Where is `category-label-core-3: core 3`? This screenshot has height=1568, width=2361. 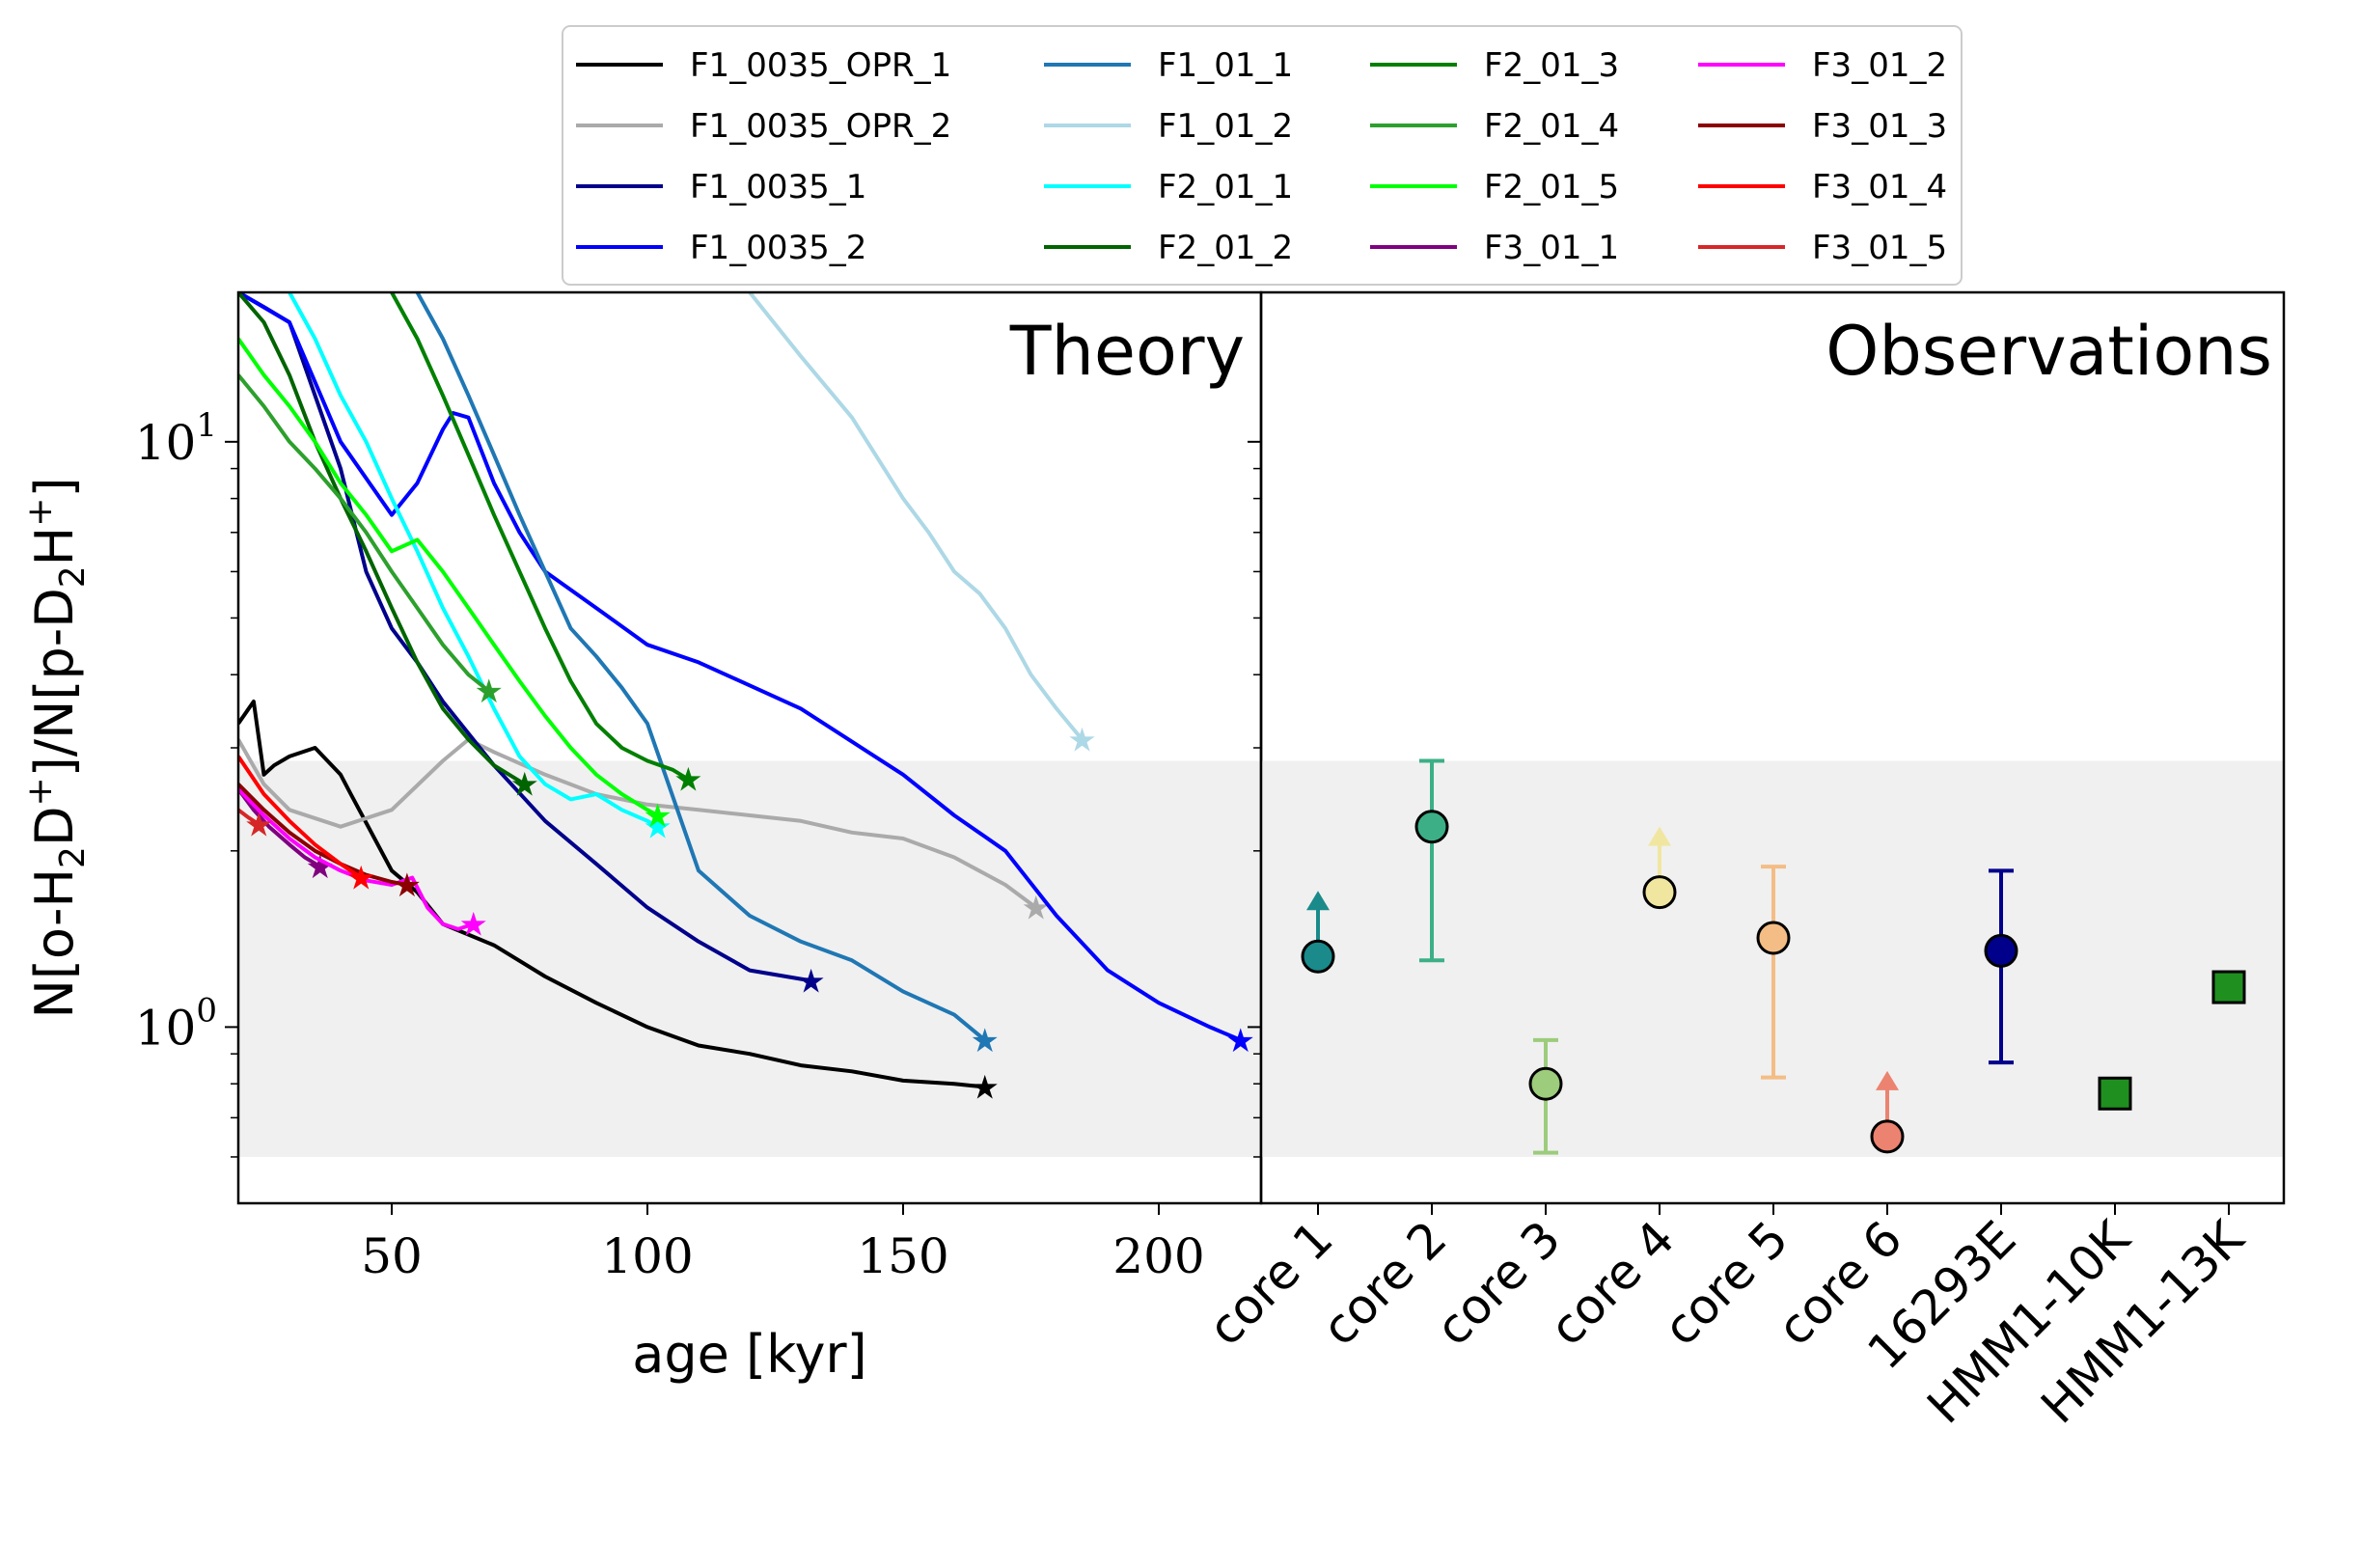
category-label-core-3: core 3 is located at coordinates (1498, 1283).